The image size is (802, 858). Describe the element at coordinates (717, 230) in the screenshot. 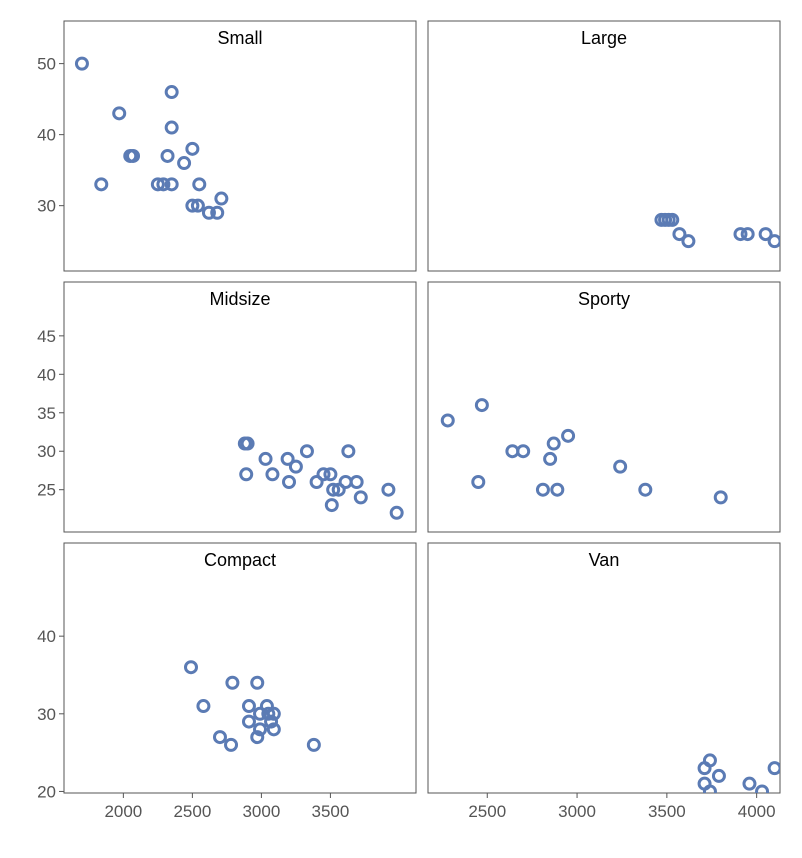

I see `points-large` at that location.